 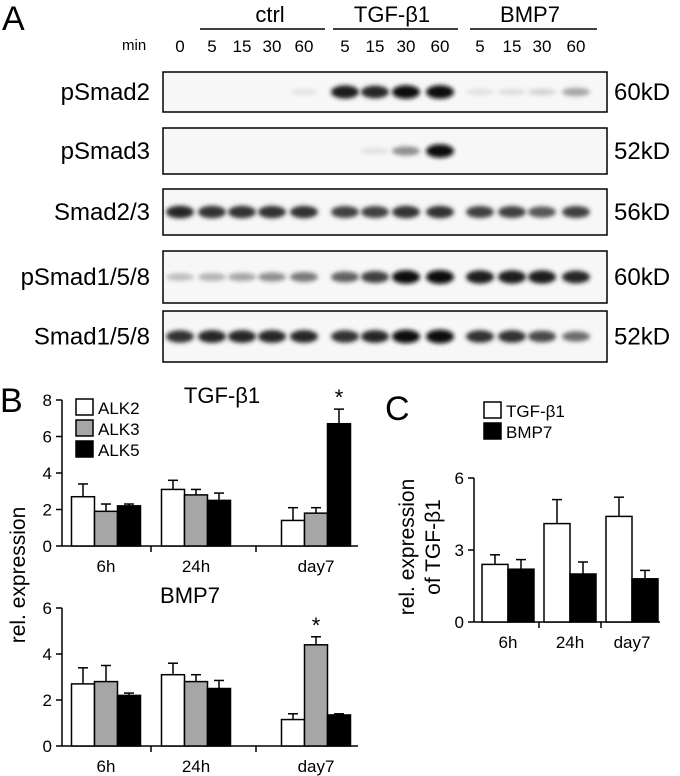 What do you see at coordinates (83, 715) in the screenshot?
I see `bar-alk2` at bounding box center [83, 715].